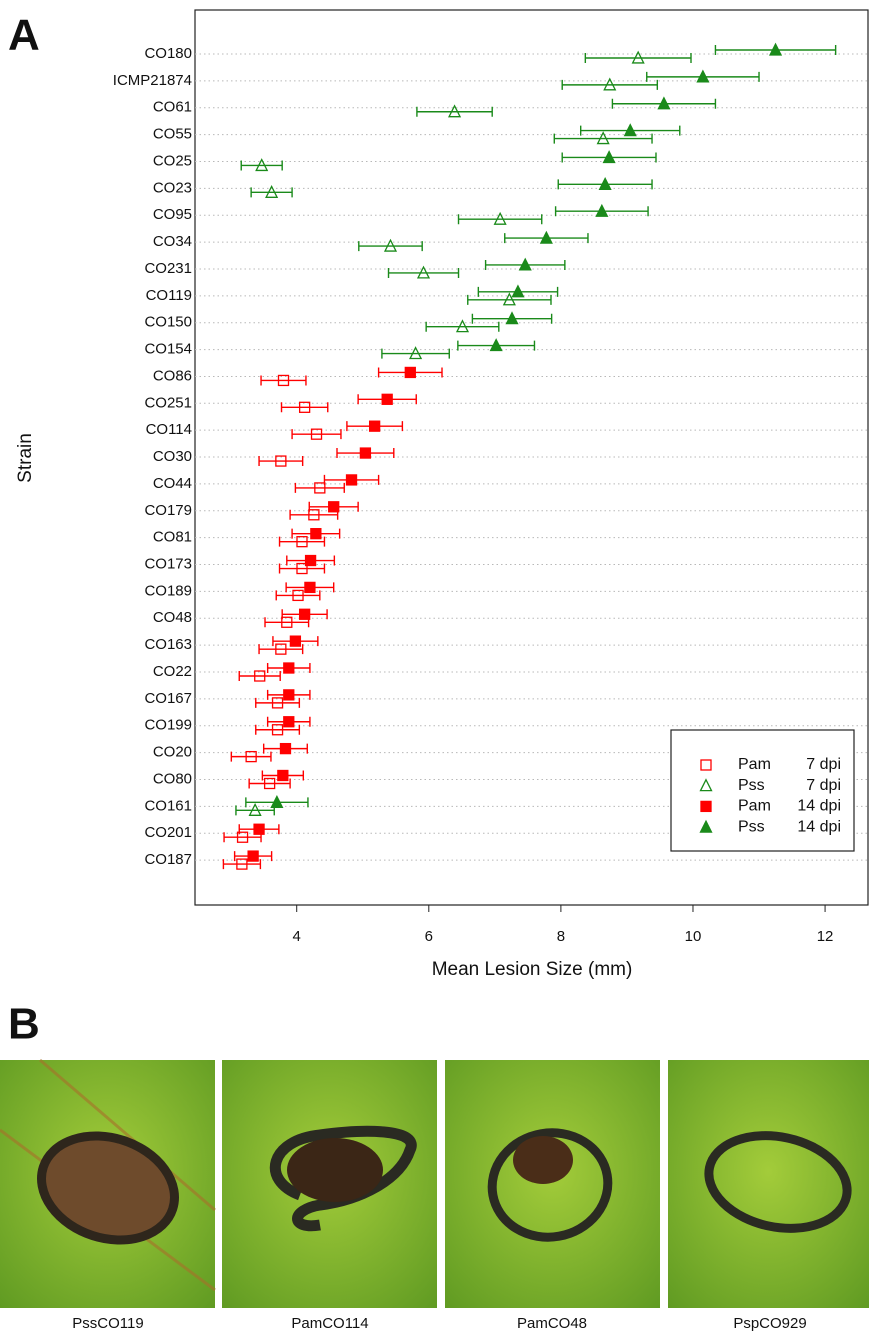 This screenshot has height=1334, width=869. Describe the element at coordinates (329, 1323) in the screenshot. I see `photo-caption: PamCO114` at that location.